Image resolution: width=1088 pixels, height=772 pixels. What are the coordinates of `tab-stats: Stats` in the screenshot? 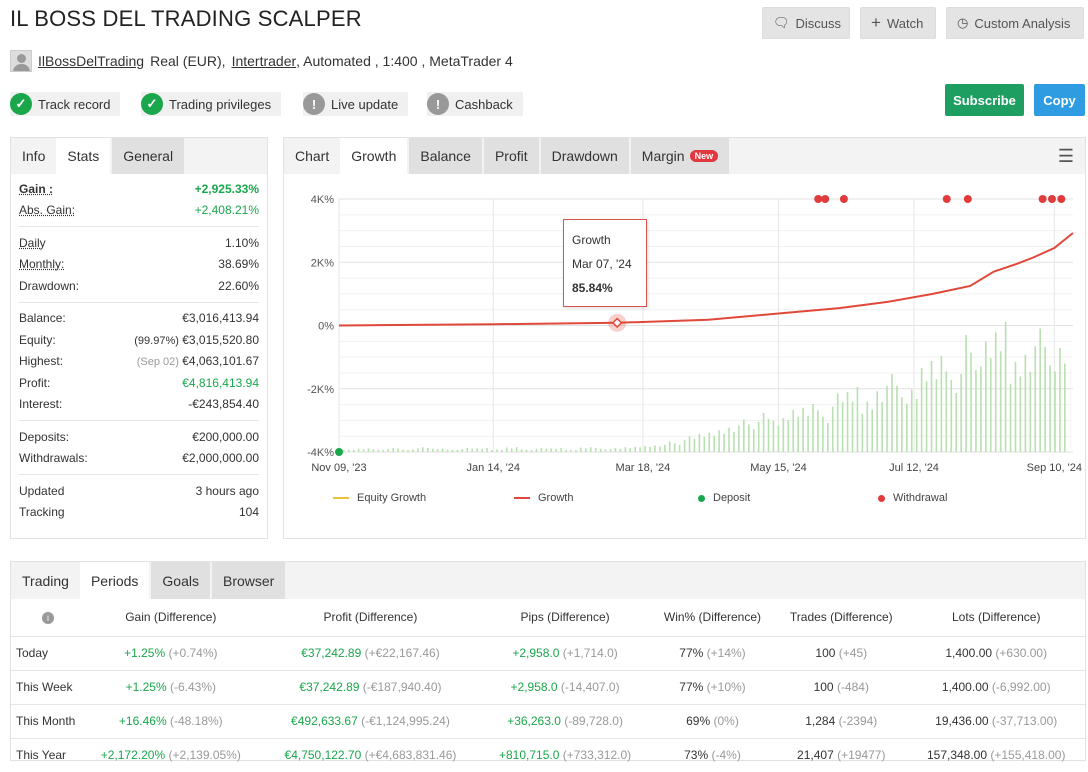 It's located at (83, 156).